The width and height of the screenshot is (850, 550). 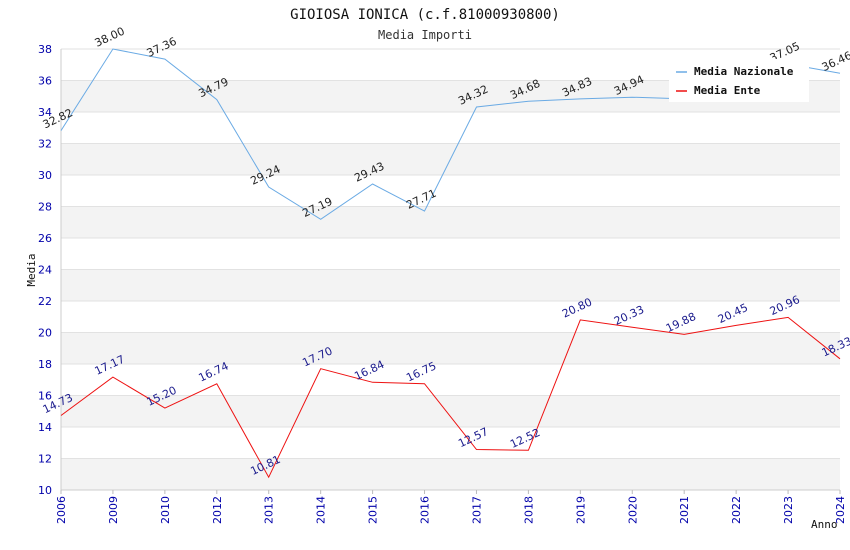 What do you see at coordinates (373, 510) in the screenshot?
I see `x-tick-label: 2015` at bounding box center [373, 510].